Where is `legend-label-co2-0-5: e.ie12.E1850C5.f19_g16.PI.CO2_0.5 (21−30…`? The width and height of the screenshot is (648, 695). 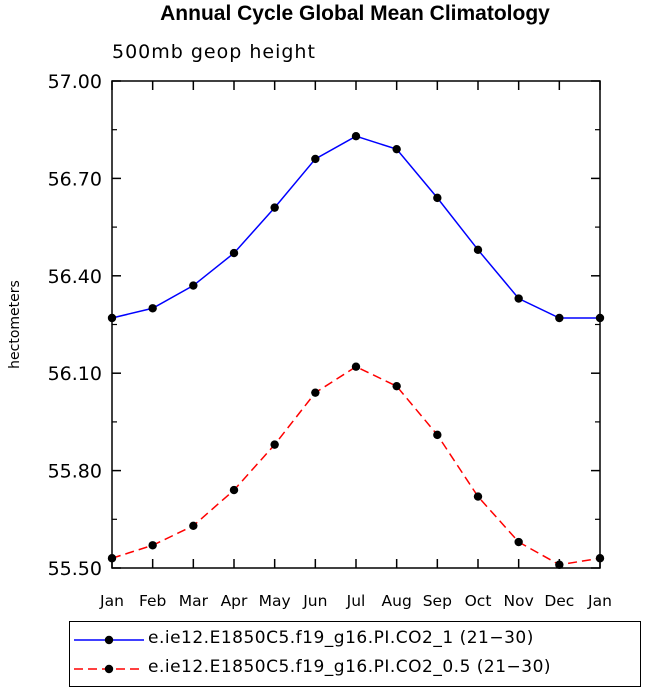
legend-label-co2-0-5: e.ie12.E1850C5.f19_g16.PI.CO2_0.5 (21−30… is located at coordinates (350, 667).